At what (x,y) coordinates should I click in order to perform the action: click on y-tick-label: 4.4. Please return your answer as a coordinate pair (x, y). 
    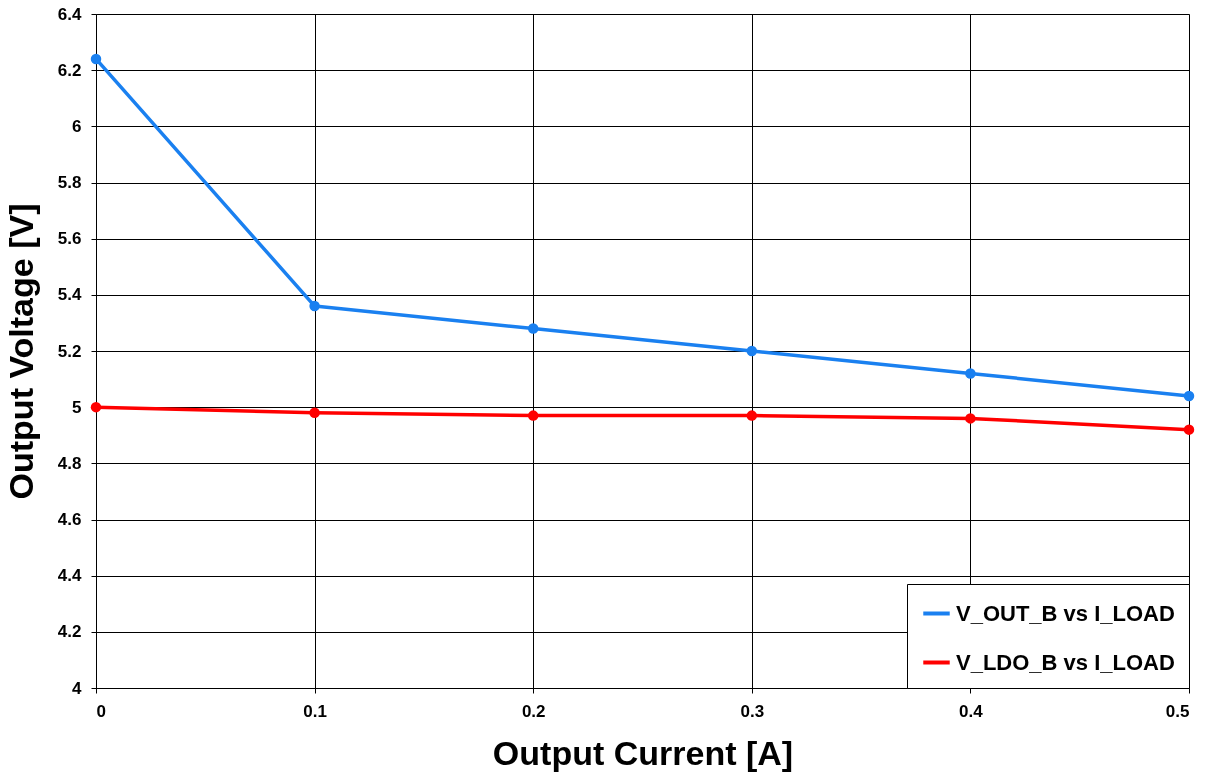
    Looking at the image, I should click on (70, 576).